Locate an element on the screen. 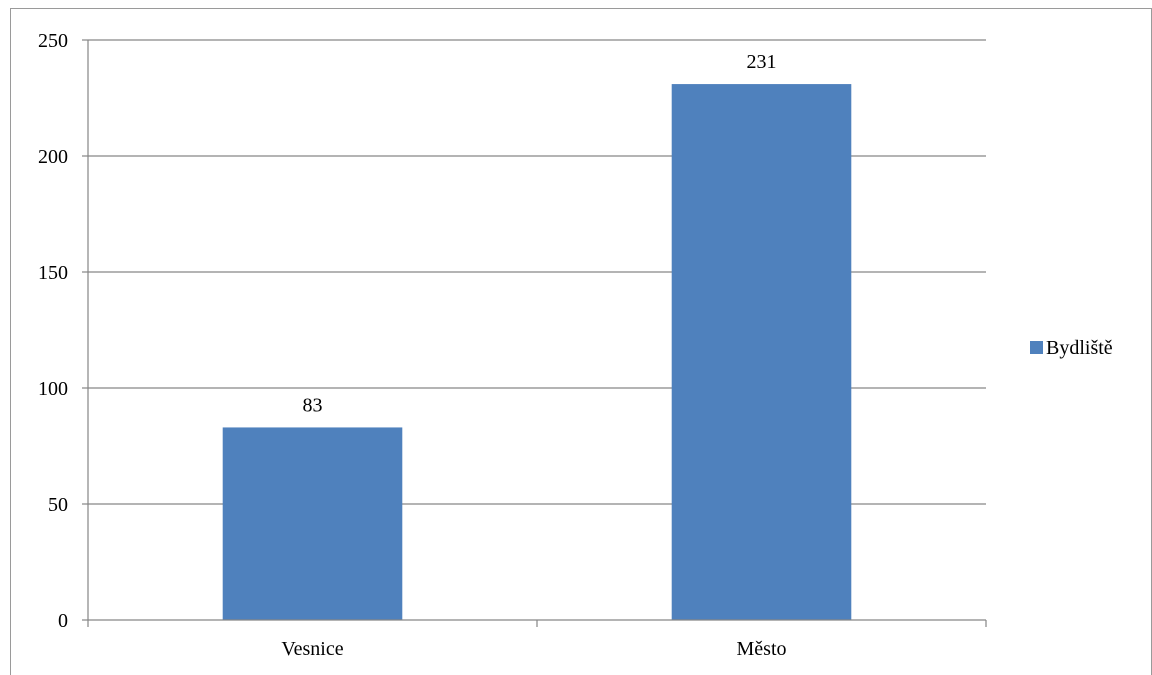 This screenshot has height=675, width=1152. y-tick-label: 200 is located at coordinates (53, 157).